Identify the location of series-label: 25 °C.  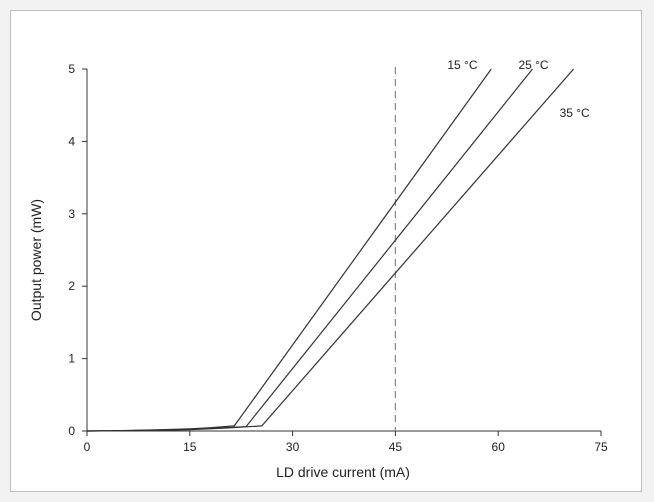
(533, 65).